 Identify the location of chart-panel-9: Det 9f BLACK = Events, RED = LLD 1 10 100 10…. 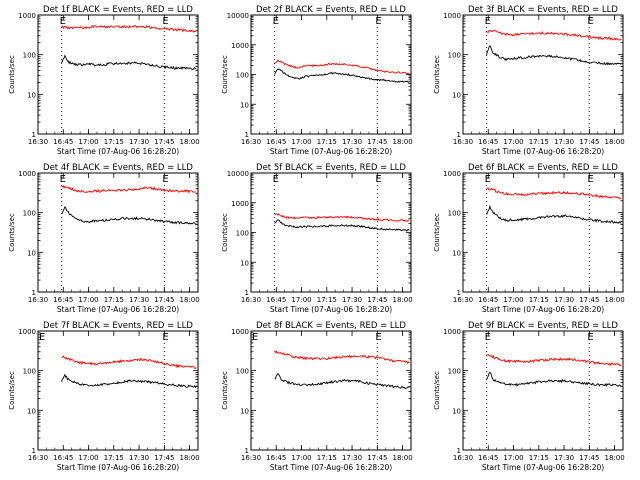
(529, 396).